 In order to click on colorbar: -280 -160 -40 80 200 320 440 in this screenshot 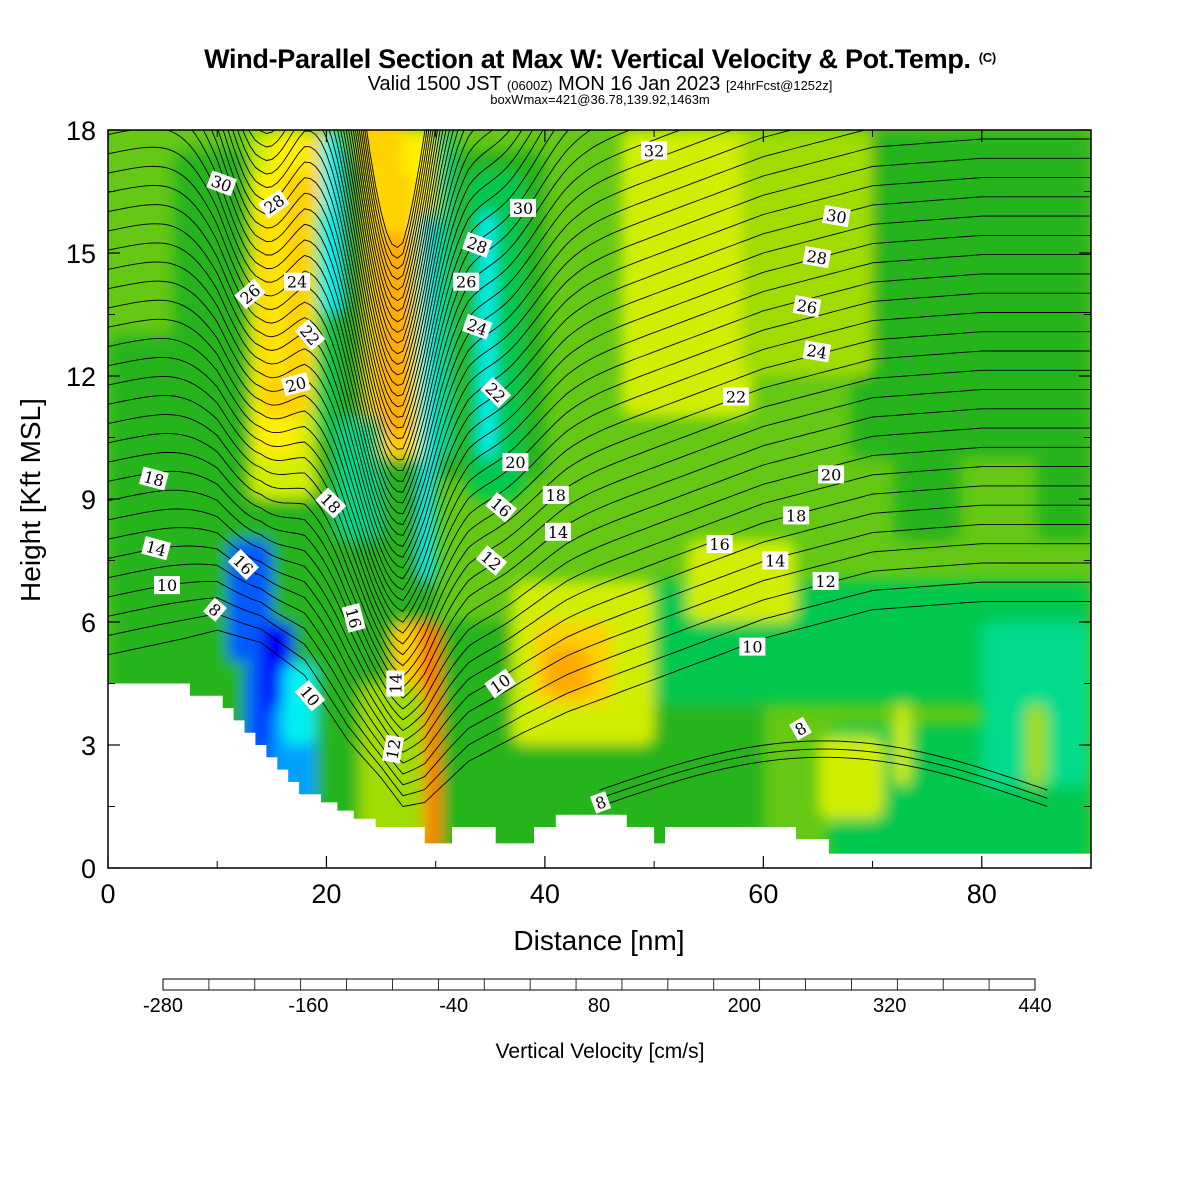, I will do `click(597, 997)`.